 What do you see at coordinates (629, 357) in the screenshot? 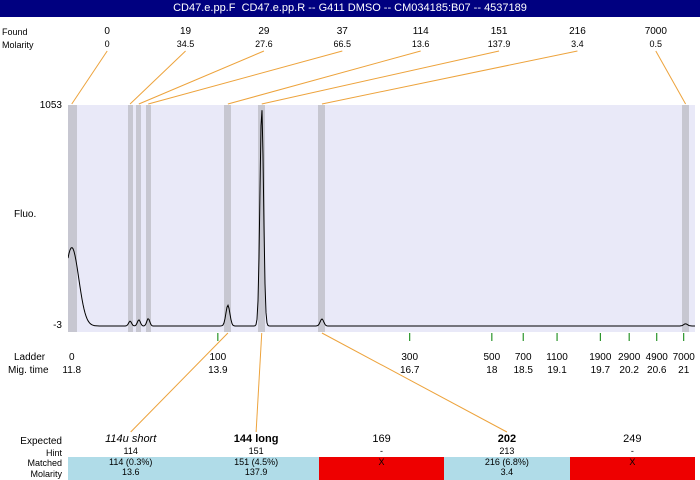
I see `ladder-size-label: 2900` at bounding box center [629, 357].